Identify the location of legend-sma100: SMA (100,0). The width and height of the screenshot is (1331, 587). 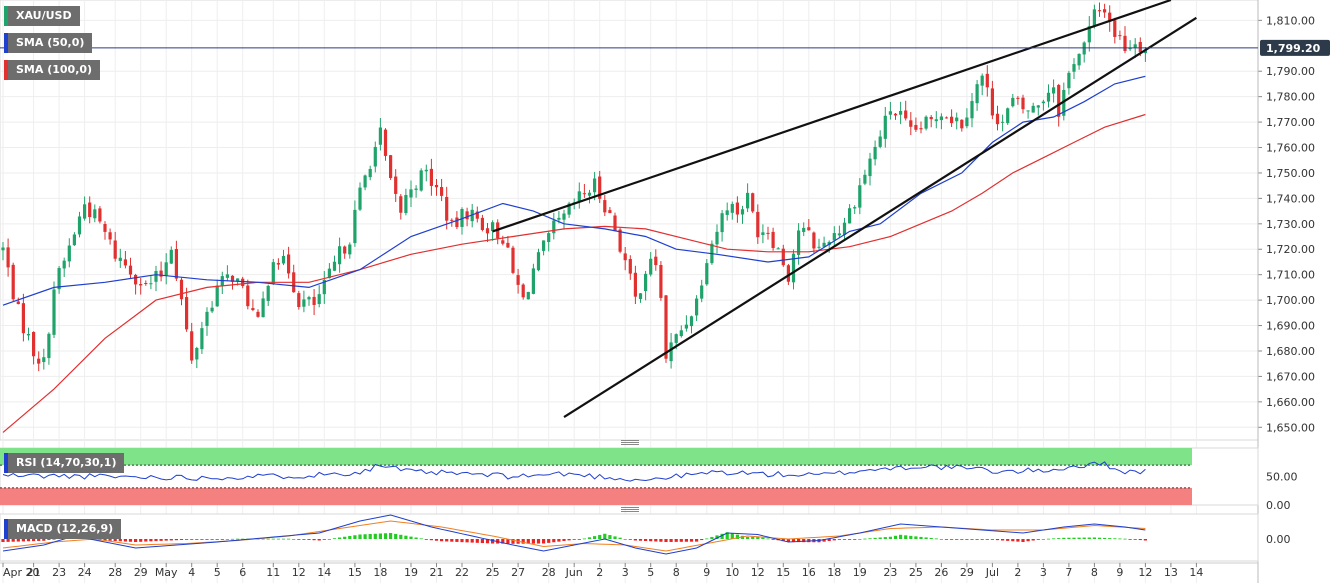
(52, 70).